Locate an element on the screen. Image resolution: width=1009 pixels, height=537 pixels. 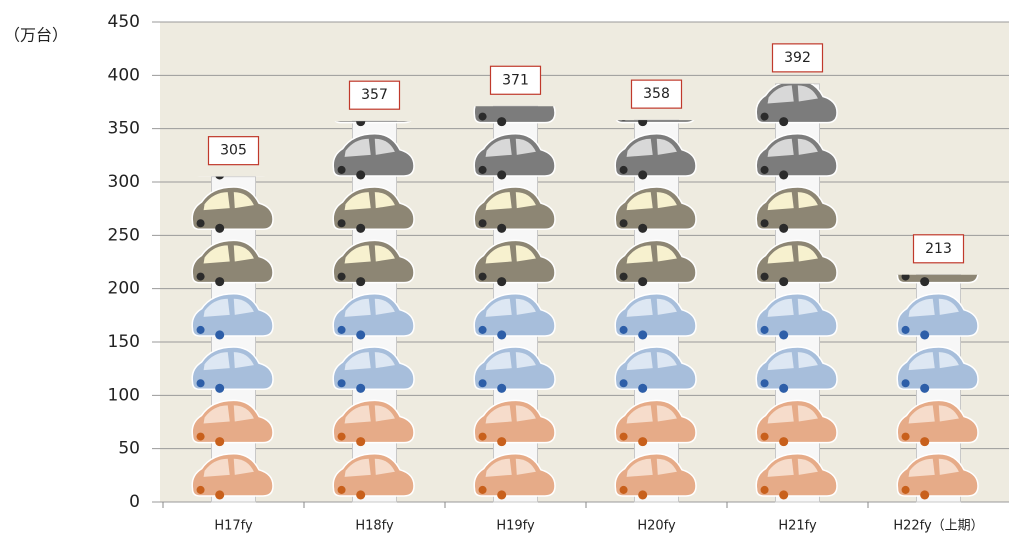
value-label: 371 is located at coordinates (515, 80).